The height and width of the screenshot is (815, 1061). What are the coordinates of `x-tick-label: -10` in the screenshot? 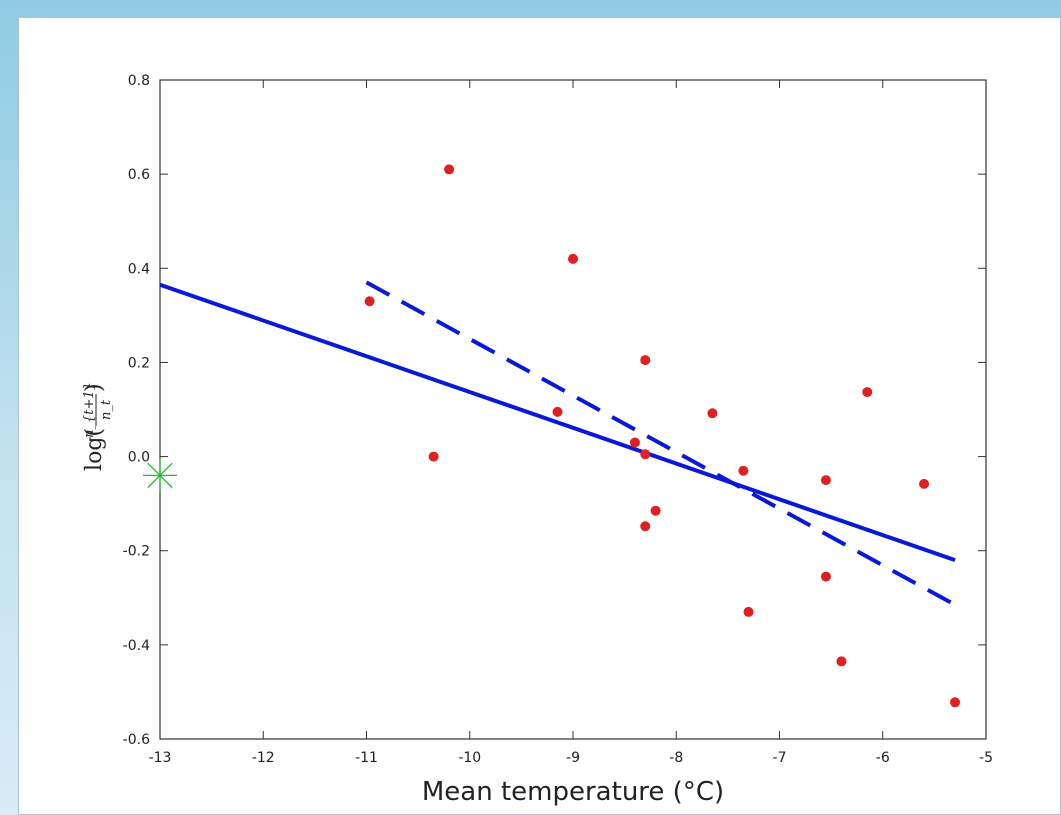 It's located at (469, 758).